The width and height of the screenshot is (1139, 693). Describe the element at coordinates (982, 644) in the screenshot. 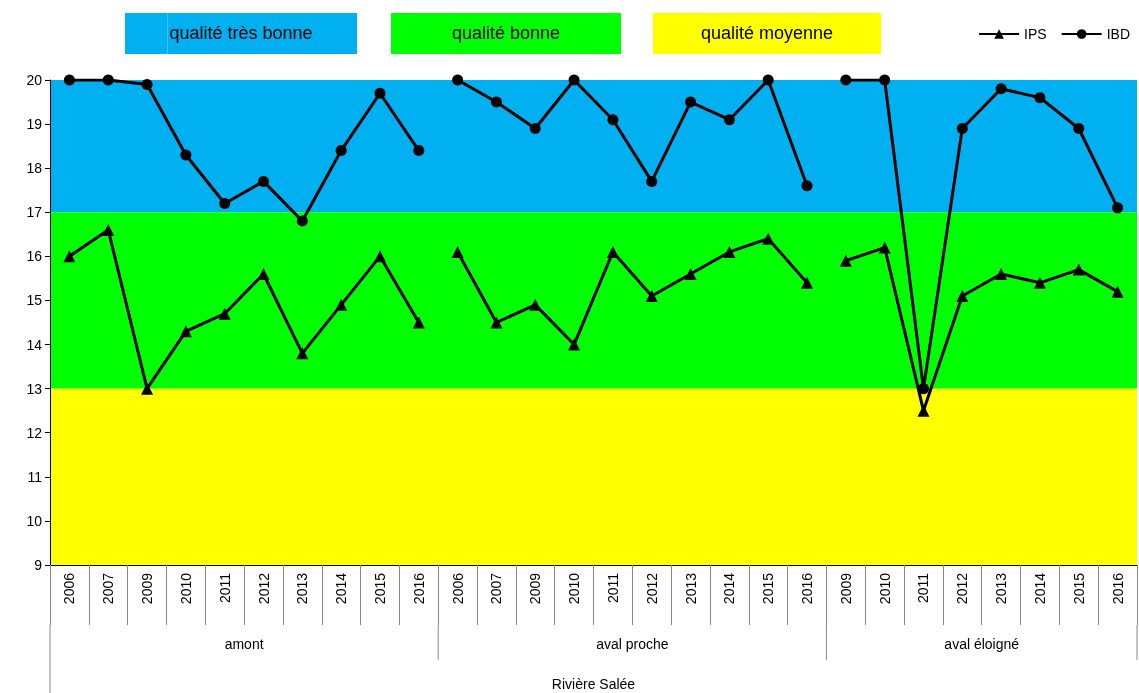

I see `text: aval éloigné` at that location.